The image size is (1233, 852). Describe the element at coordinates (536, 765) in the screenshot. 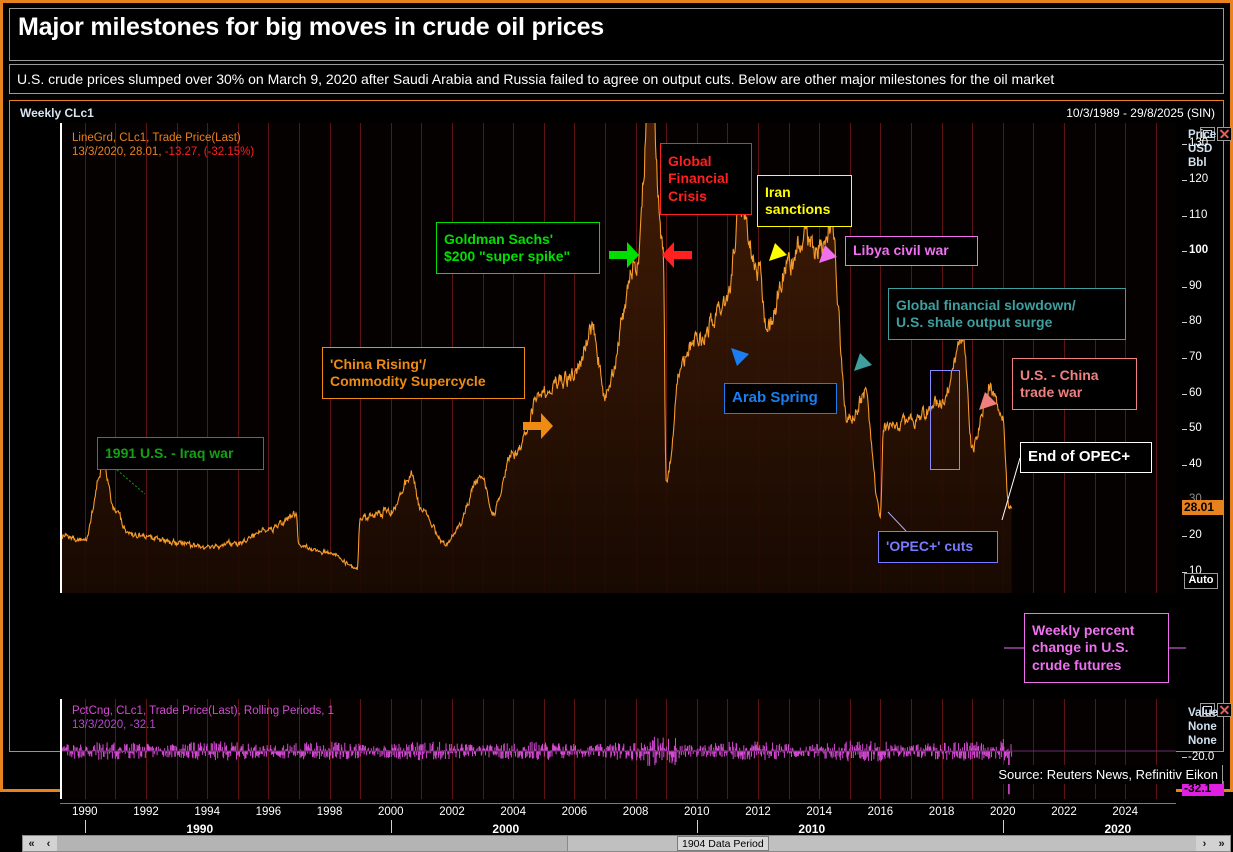

I see `pct-change-bars` at that location.